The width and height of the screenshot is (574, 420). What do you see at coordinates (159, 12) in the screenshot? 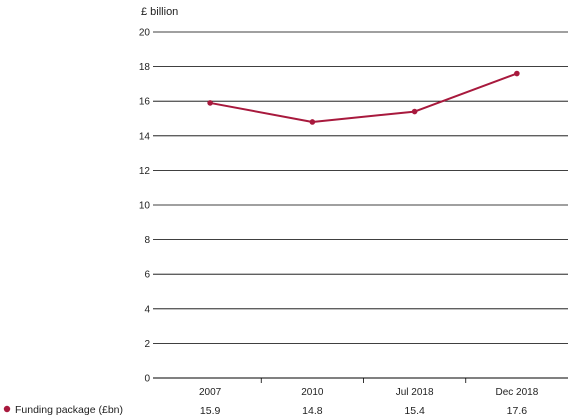
I see `y-axis-unit-label: £ billion` at bounding box center [159, 12].